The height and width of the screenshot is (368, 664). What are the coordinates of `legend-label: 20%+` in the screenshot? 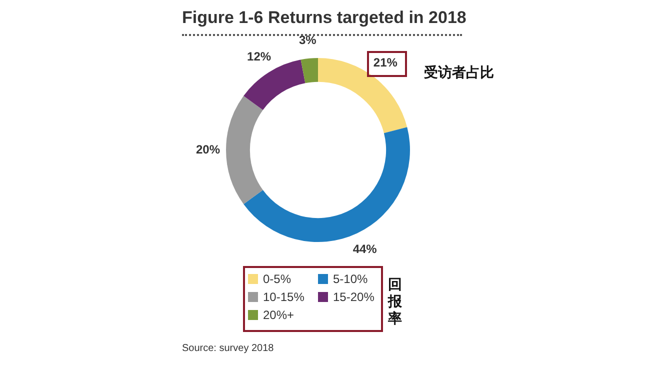 It's located at (279, 315).